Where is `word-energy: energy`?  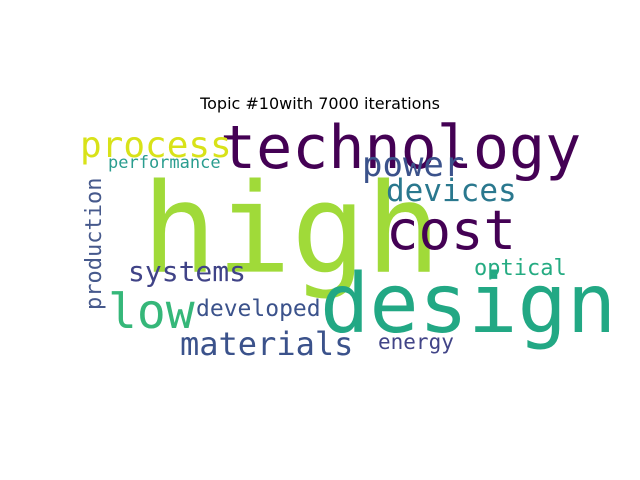
word-energy: energy is located at coordinates (416, 342).